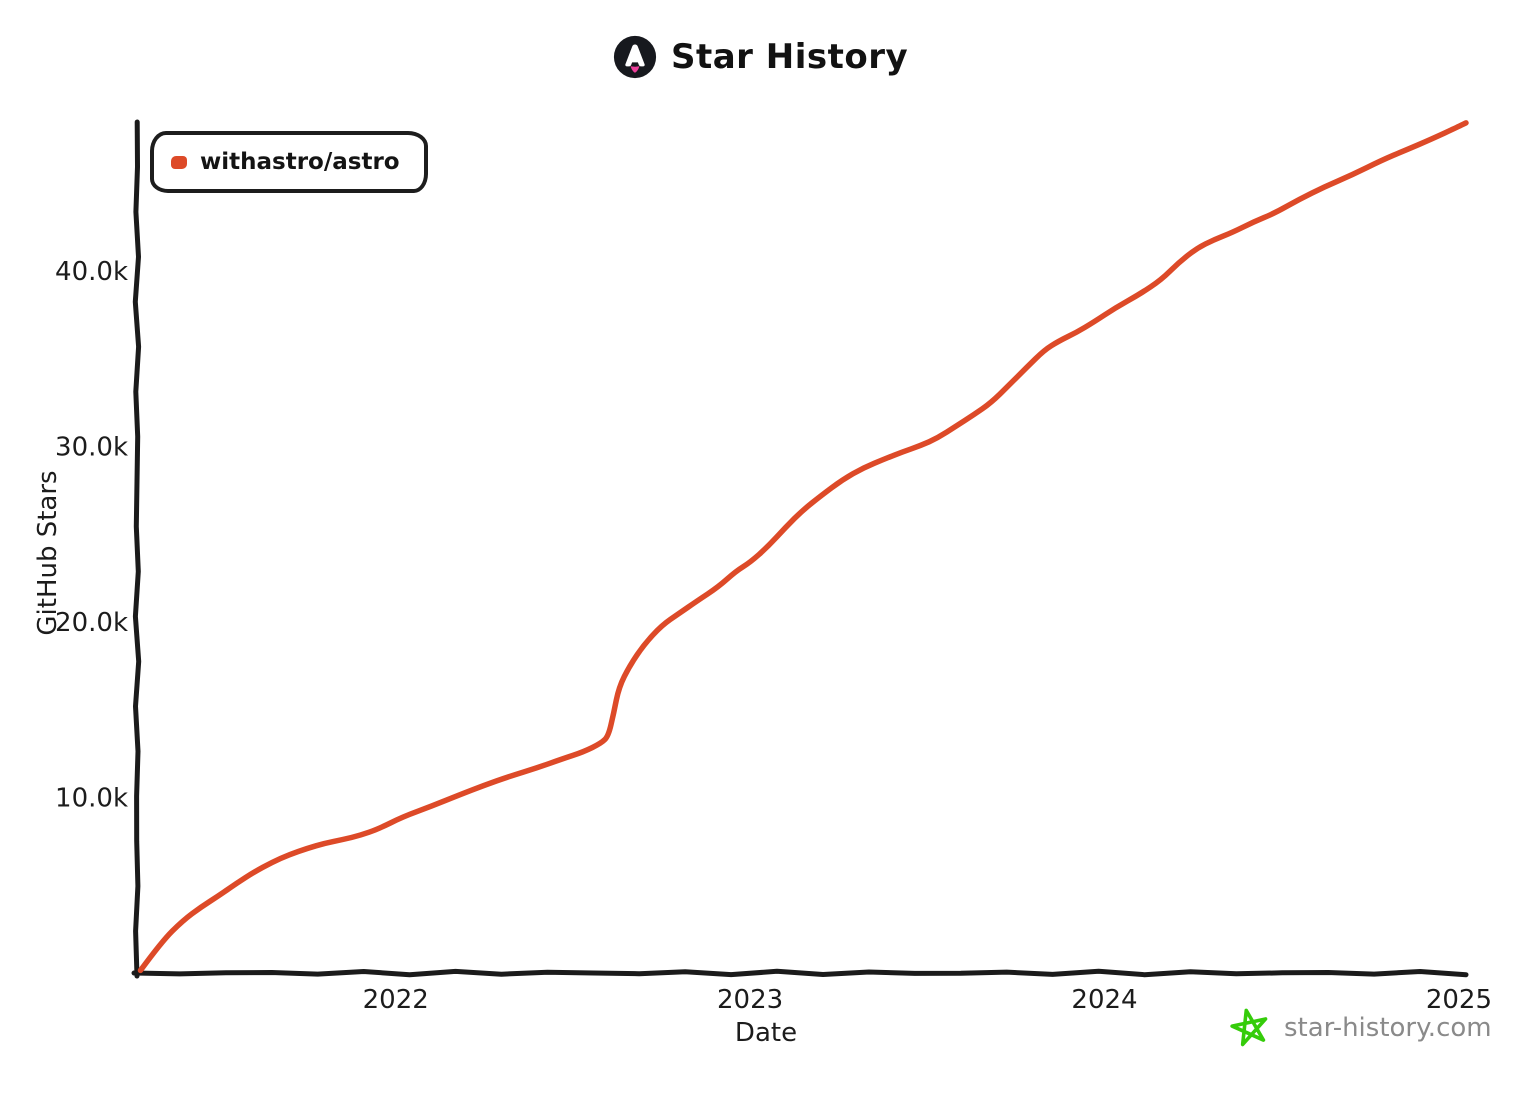  Describe the element at coordinates (635, 57) in the screenshot. I see `astro-logo-icon` at that location.